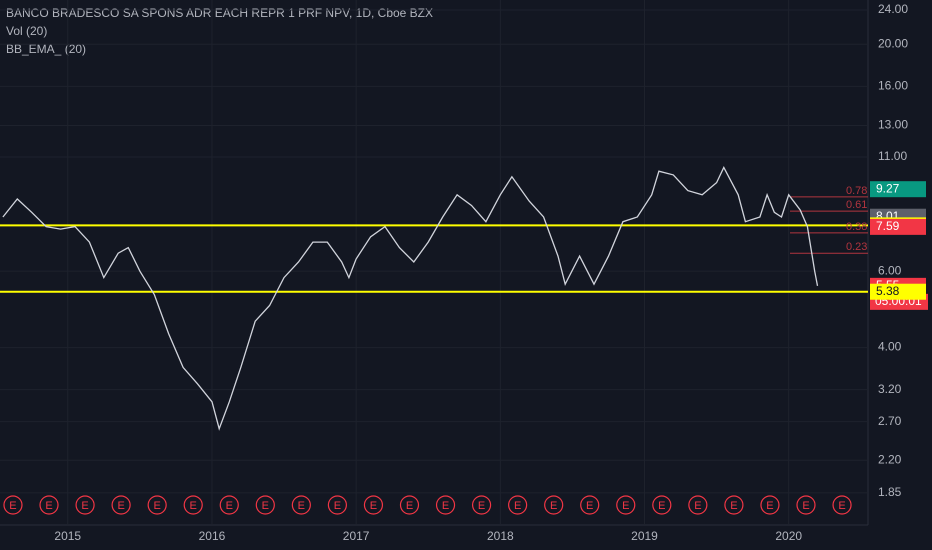  Describe the element at coordinates (893, 9) in the screenshot. I see `y-tick-label: 24.00` at that location.